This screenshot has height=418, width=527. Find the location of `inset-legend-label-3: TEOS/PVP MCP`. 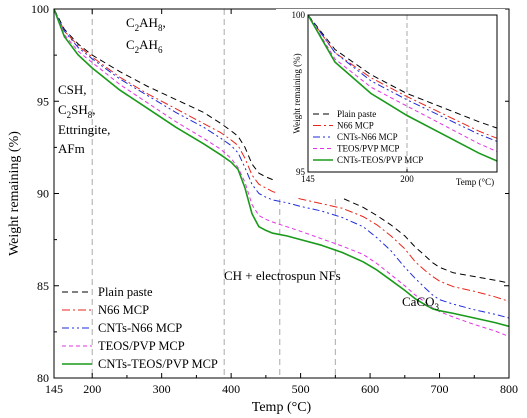

inset-legend-label-3: TEOS/PVP MCP is located at coordinates (368, 149).